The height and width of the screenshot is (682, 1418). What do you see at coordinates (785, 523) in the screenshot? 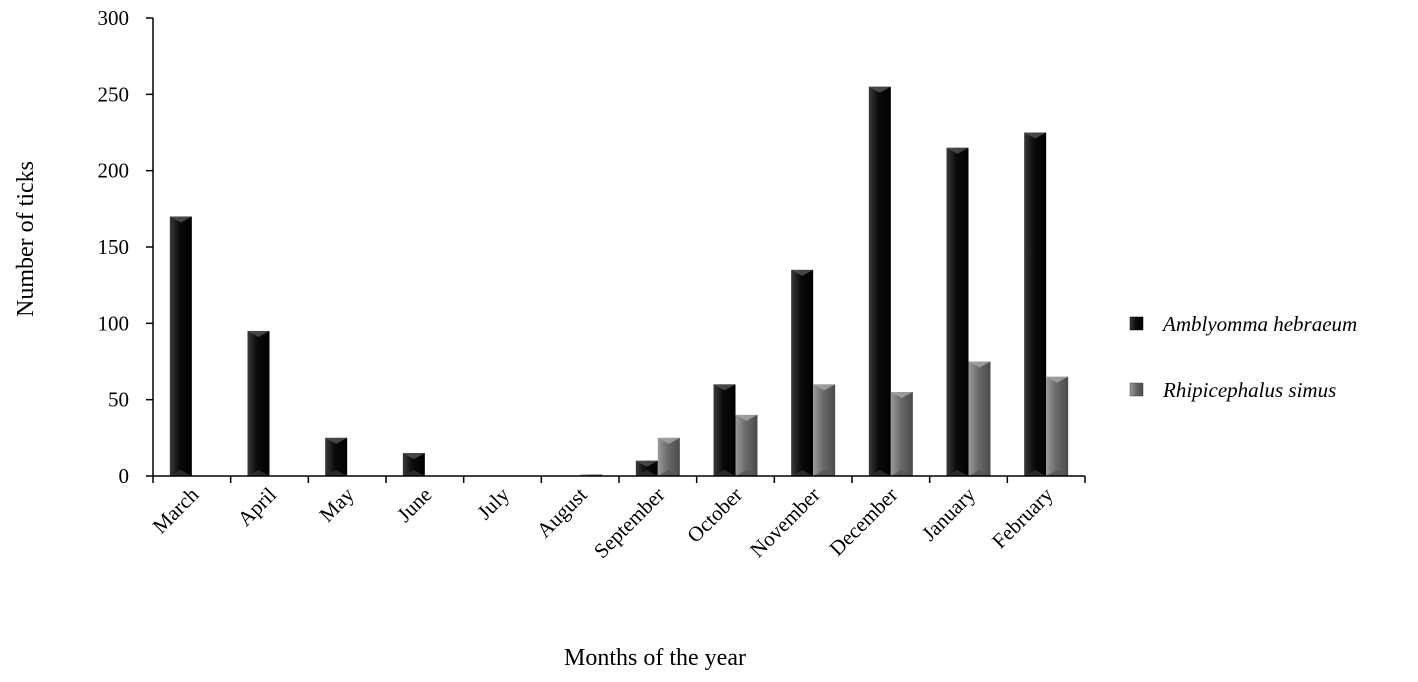
I see `x-tick-label-november: November` at bounding box center [785, 523].